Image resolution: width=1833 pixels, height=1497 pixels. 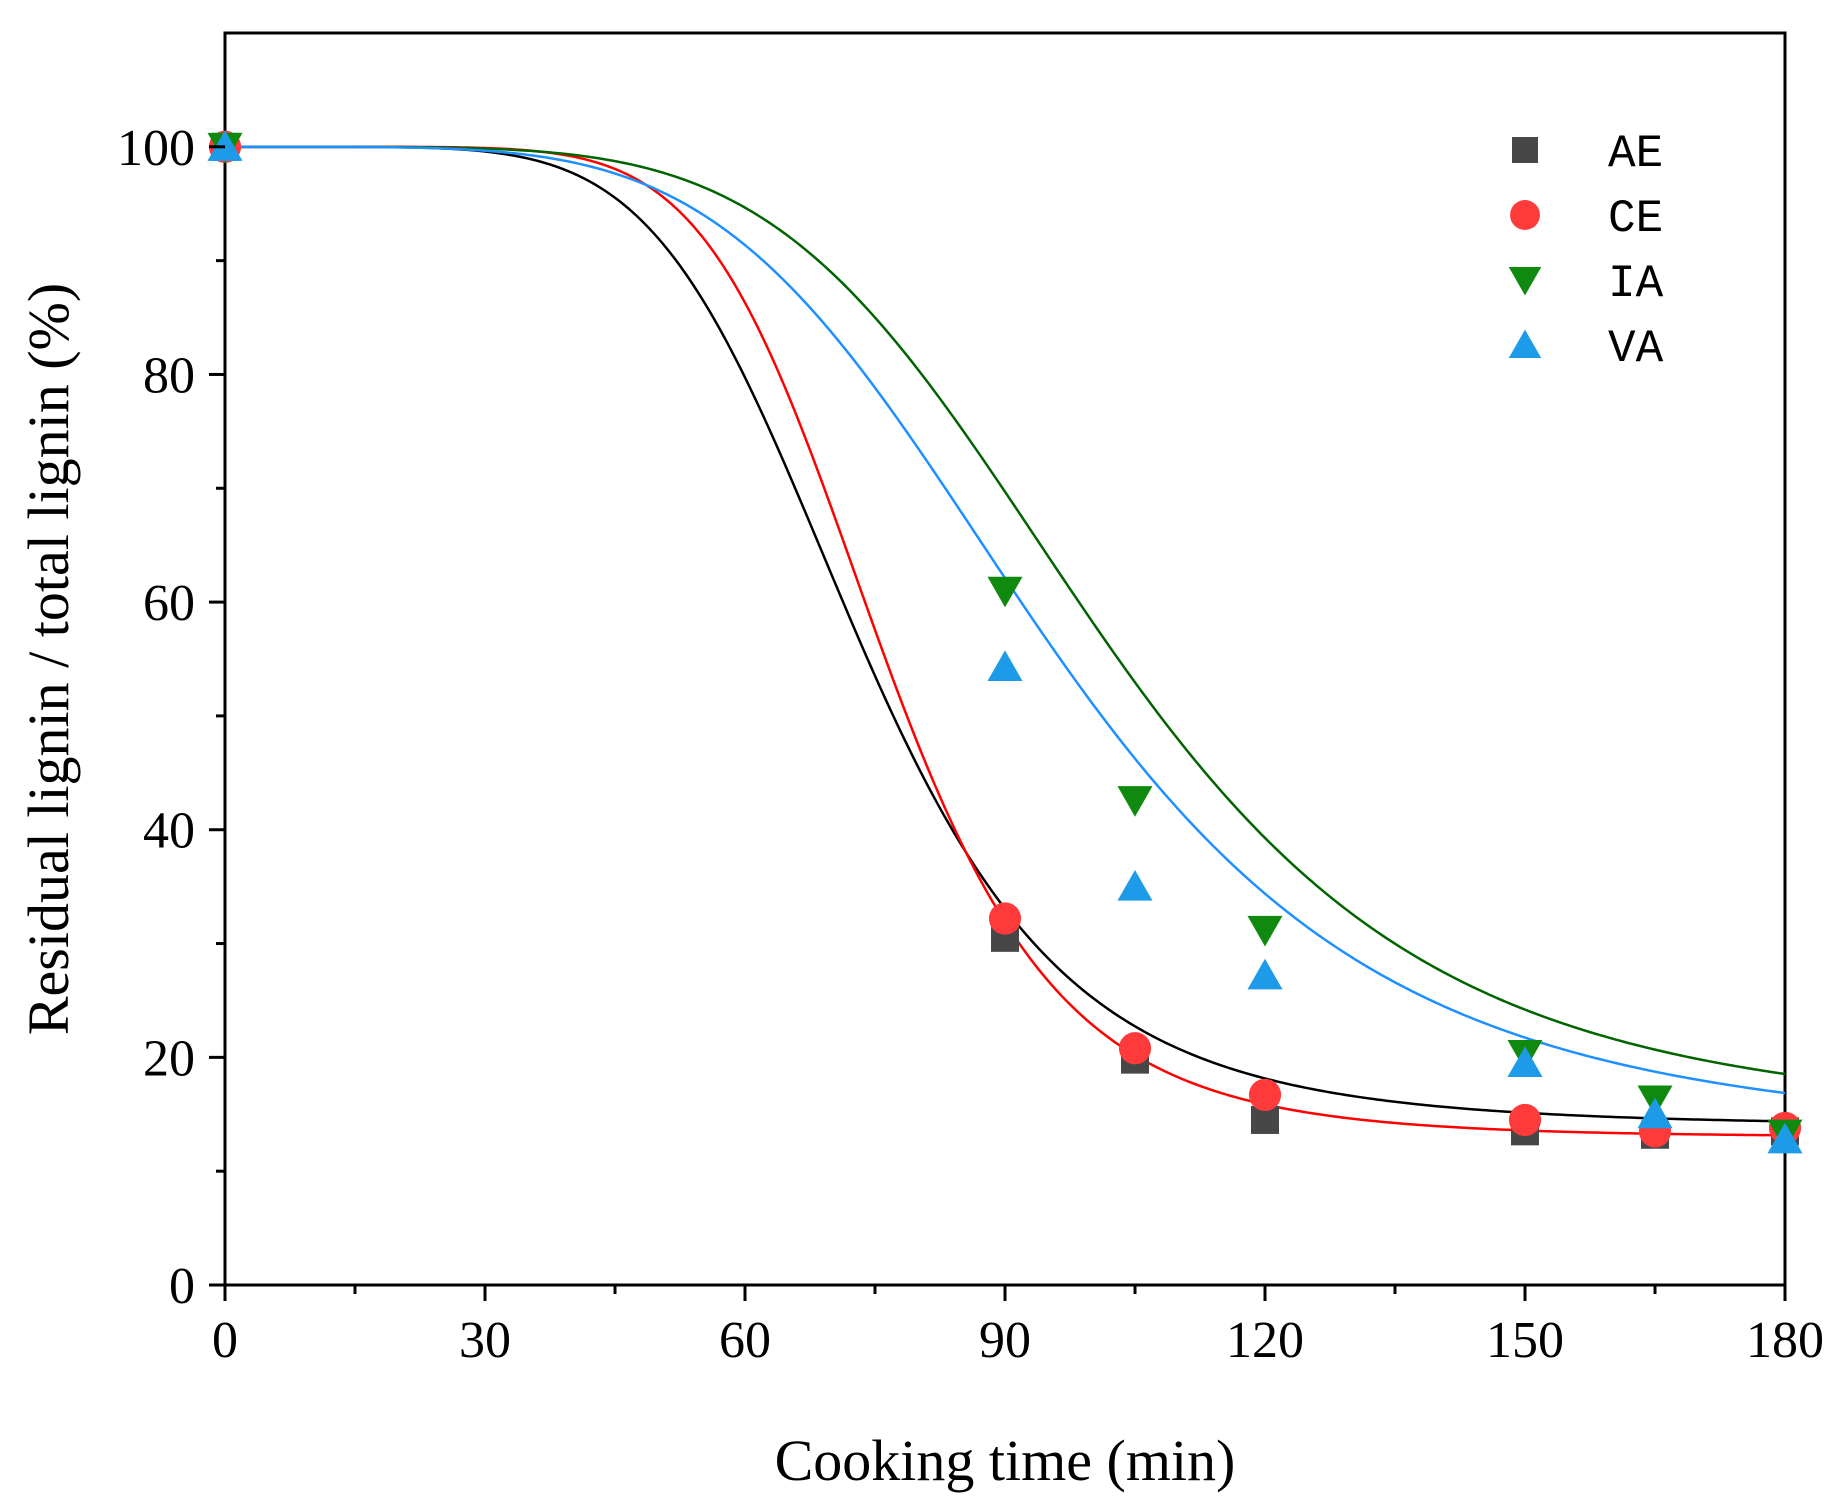 What do you see at coordinates (1635, 219) in the screenshot?
I see `legend-label-ce: CE` at bounding box center [1635, 219].